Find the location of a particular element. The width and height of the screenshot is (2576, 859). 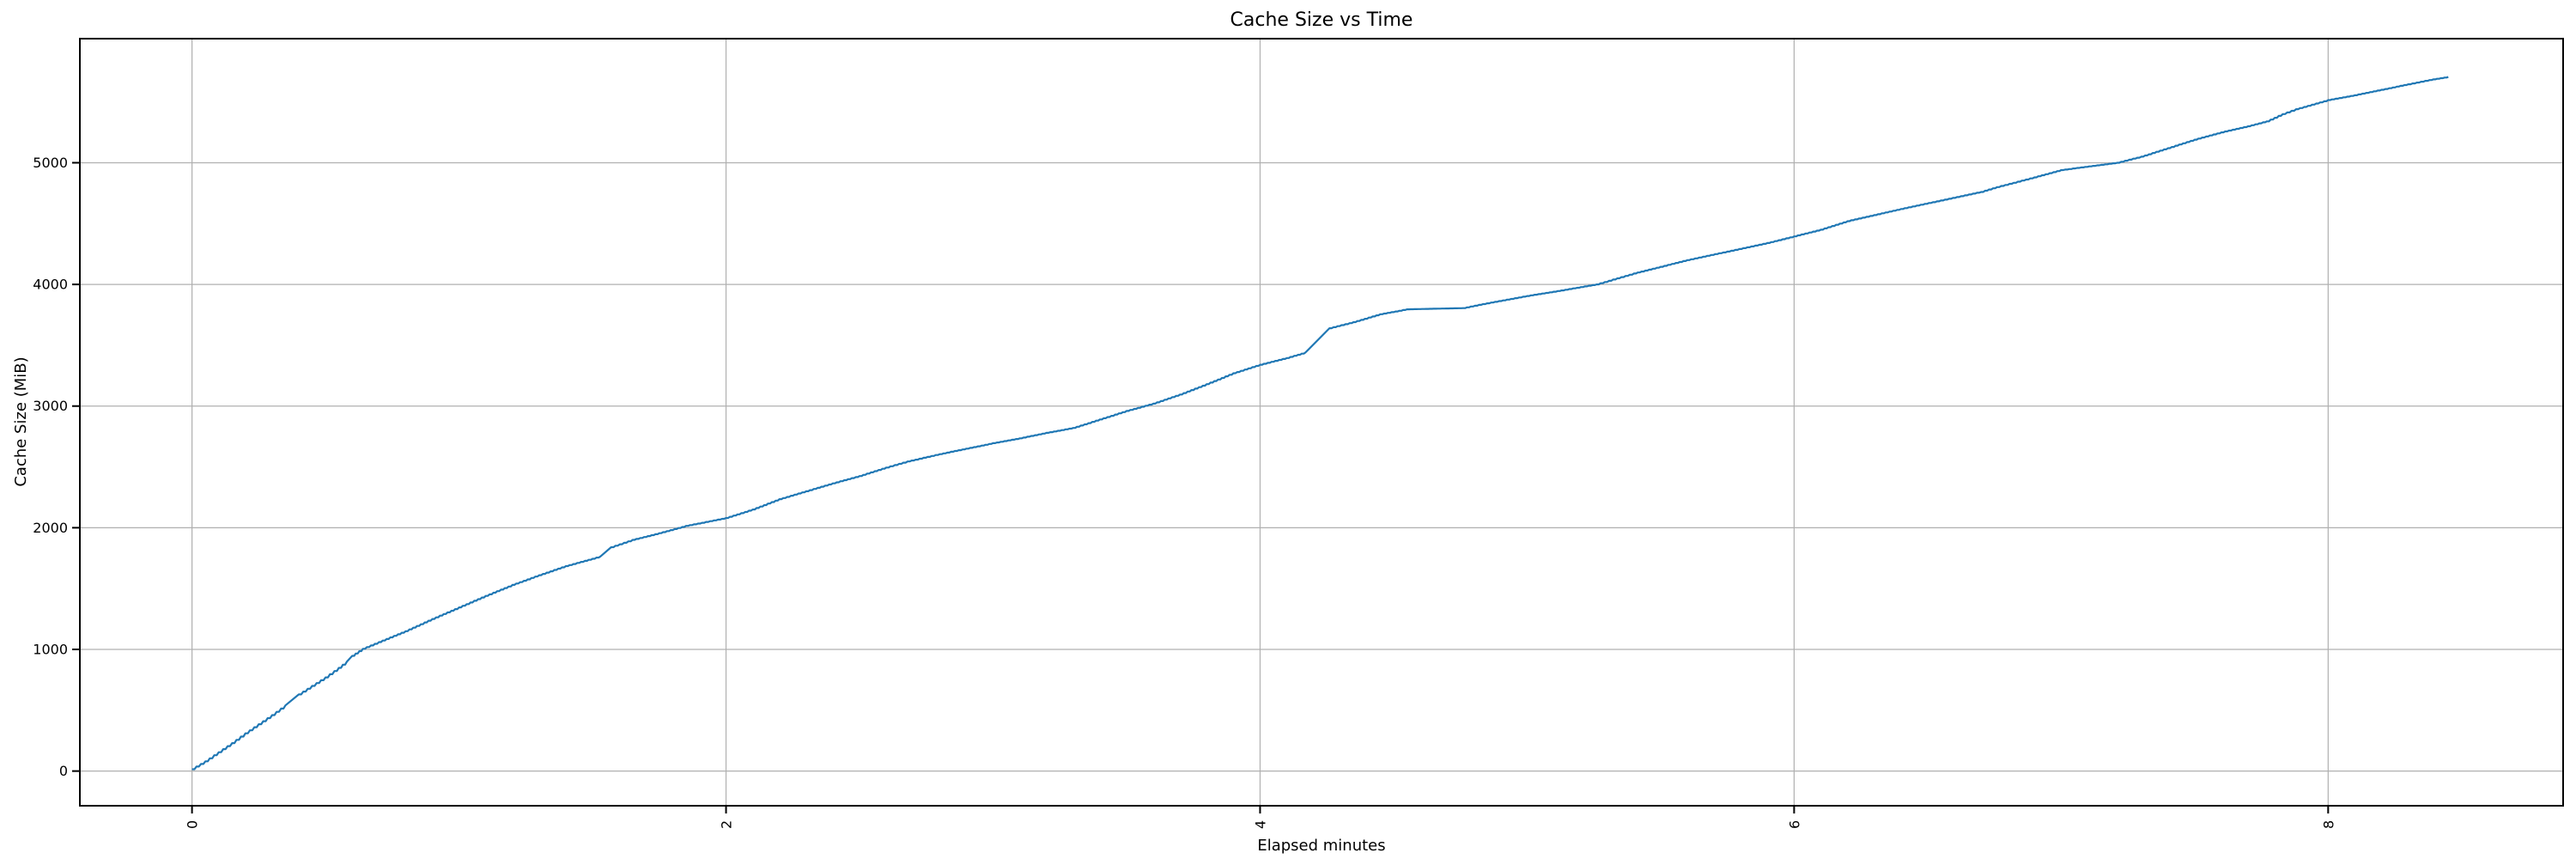

y-axis-ticks is located at coordinates (76, 467).